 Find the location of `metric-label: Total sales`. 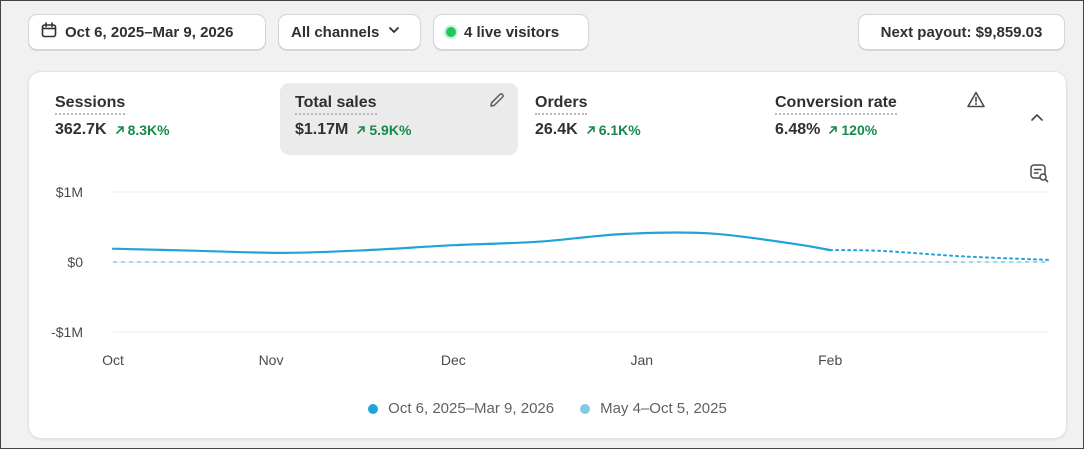

metric-label: Total sales is located at coordinates (336, 104).